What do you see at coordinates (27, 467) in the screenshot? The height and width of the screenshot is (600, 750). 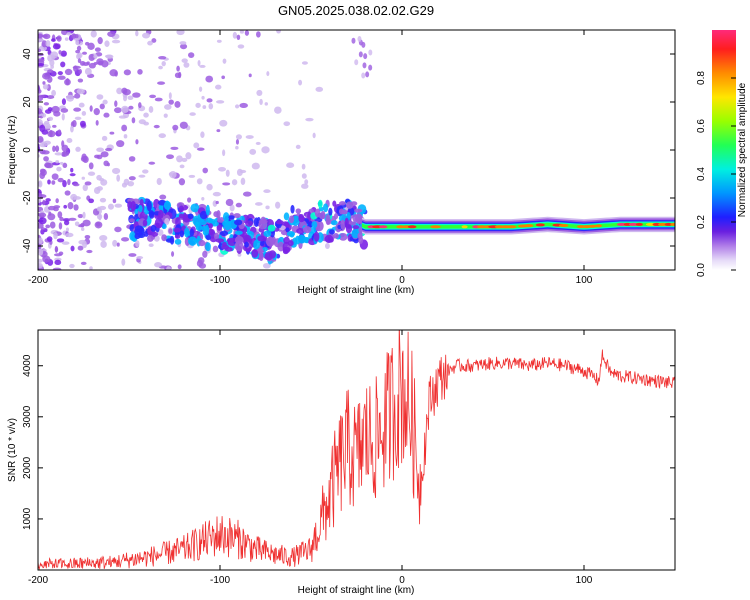 I see `y-tick-label: 2000` at bounding box center [27, 467].